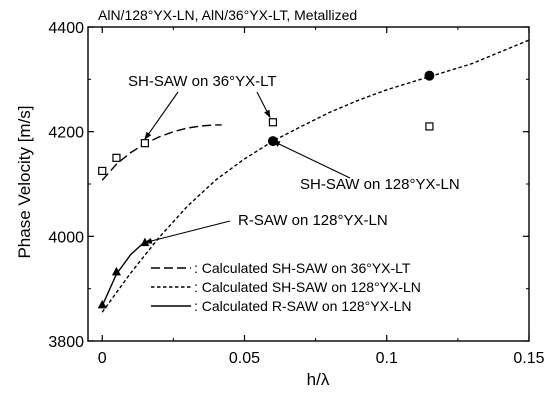  What do you see at coordinates (66, 342) in the screenshot?
I see `y-tick-label: 3800` at bounding box center [66, 342].